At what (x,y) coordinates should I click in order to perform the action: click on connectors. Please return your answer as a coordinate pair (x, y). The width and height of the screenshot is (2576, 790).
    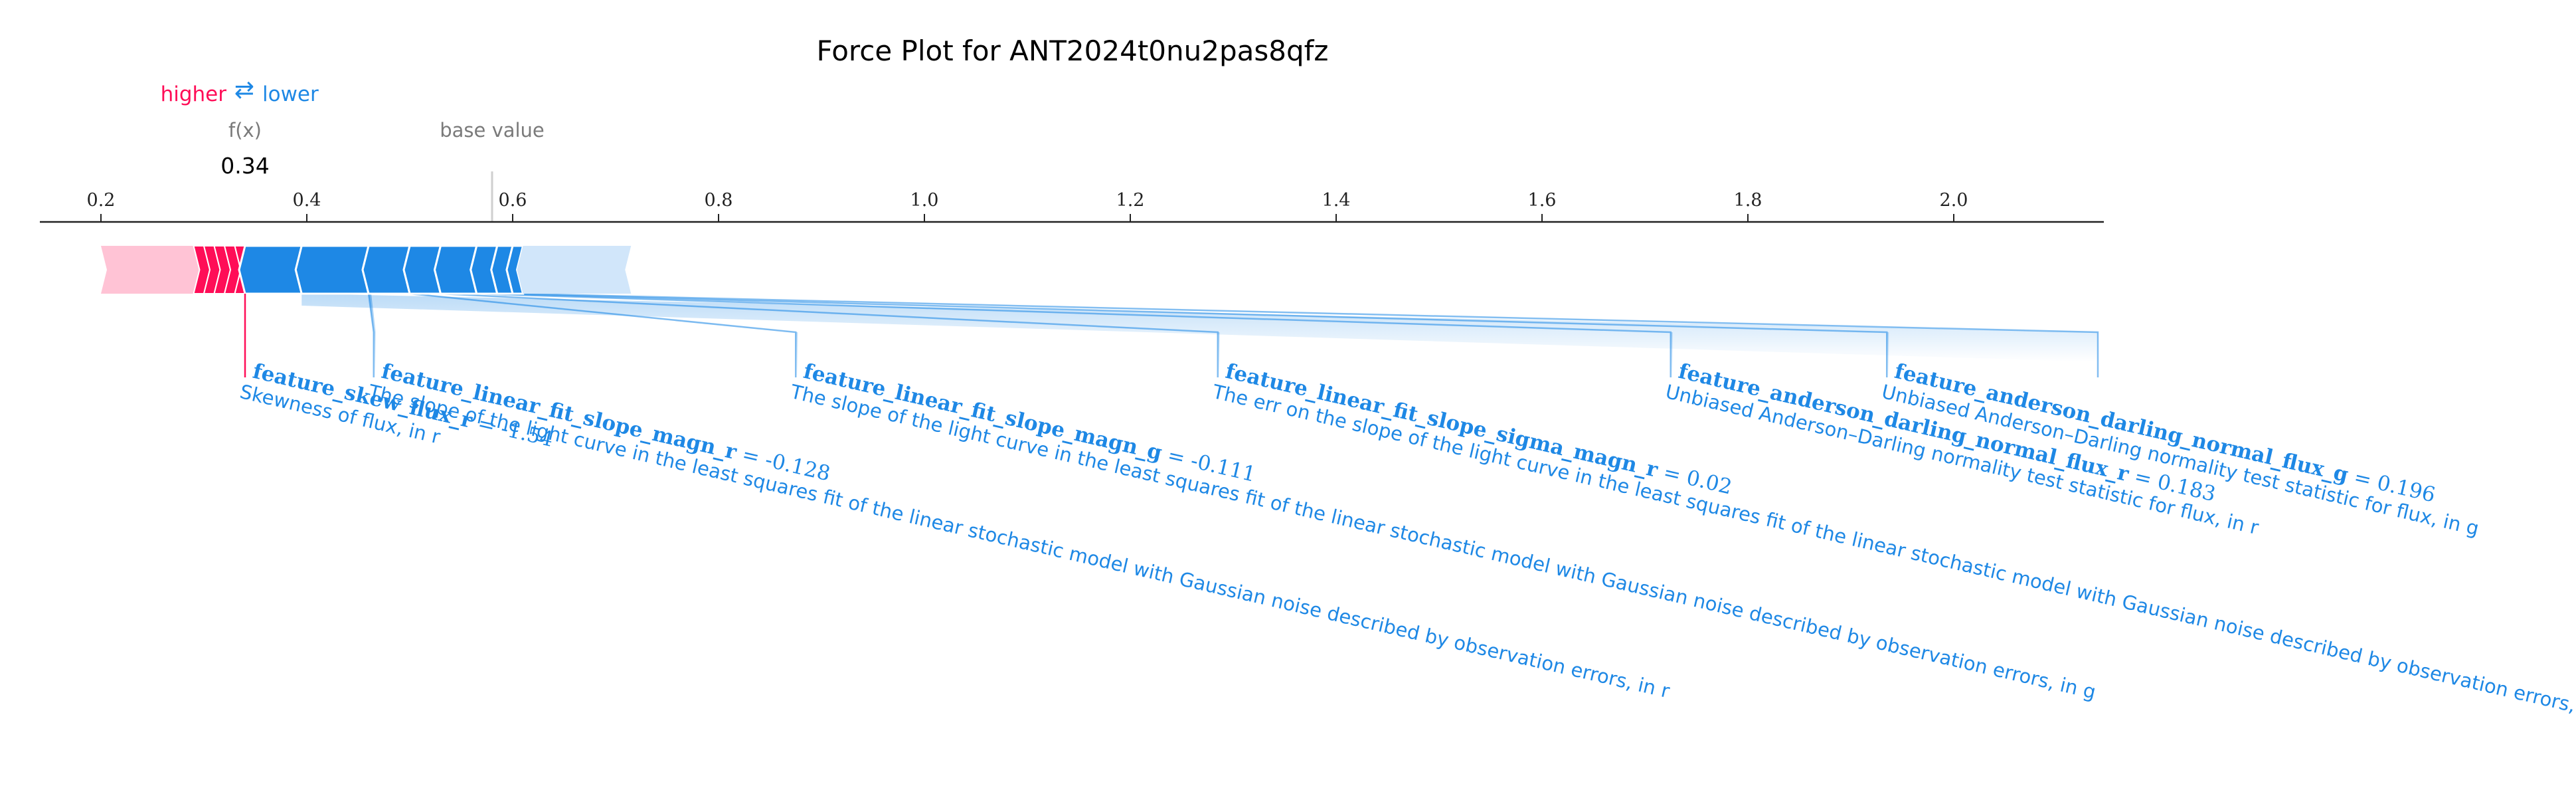
    Looking at the image, I should click on (1200, 334).